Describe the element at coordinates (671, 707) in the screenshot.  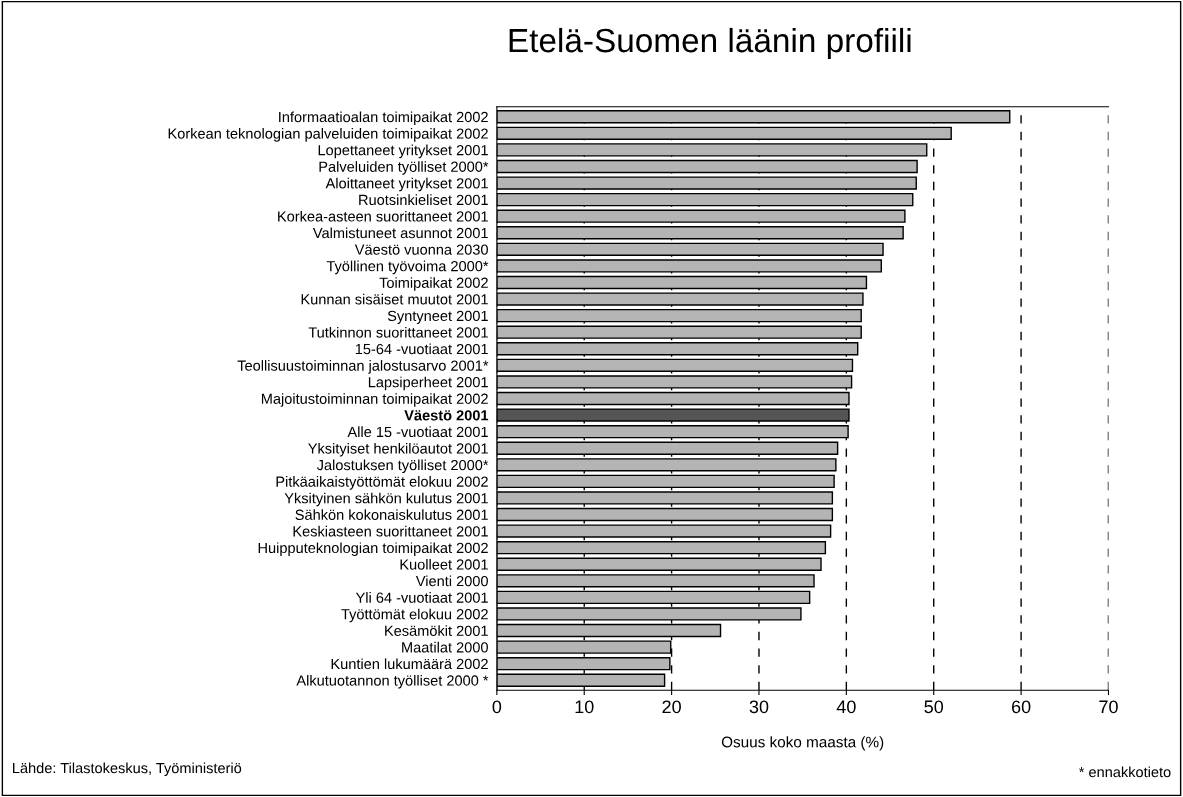
I see `x-tick-label: 20` at that location.